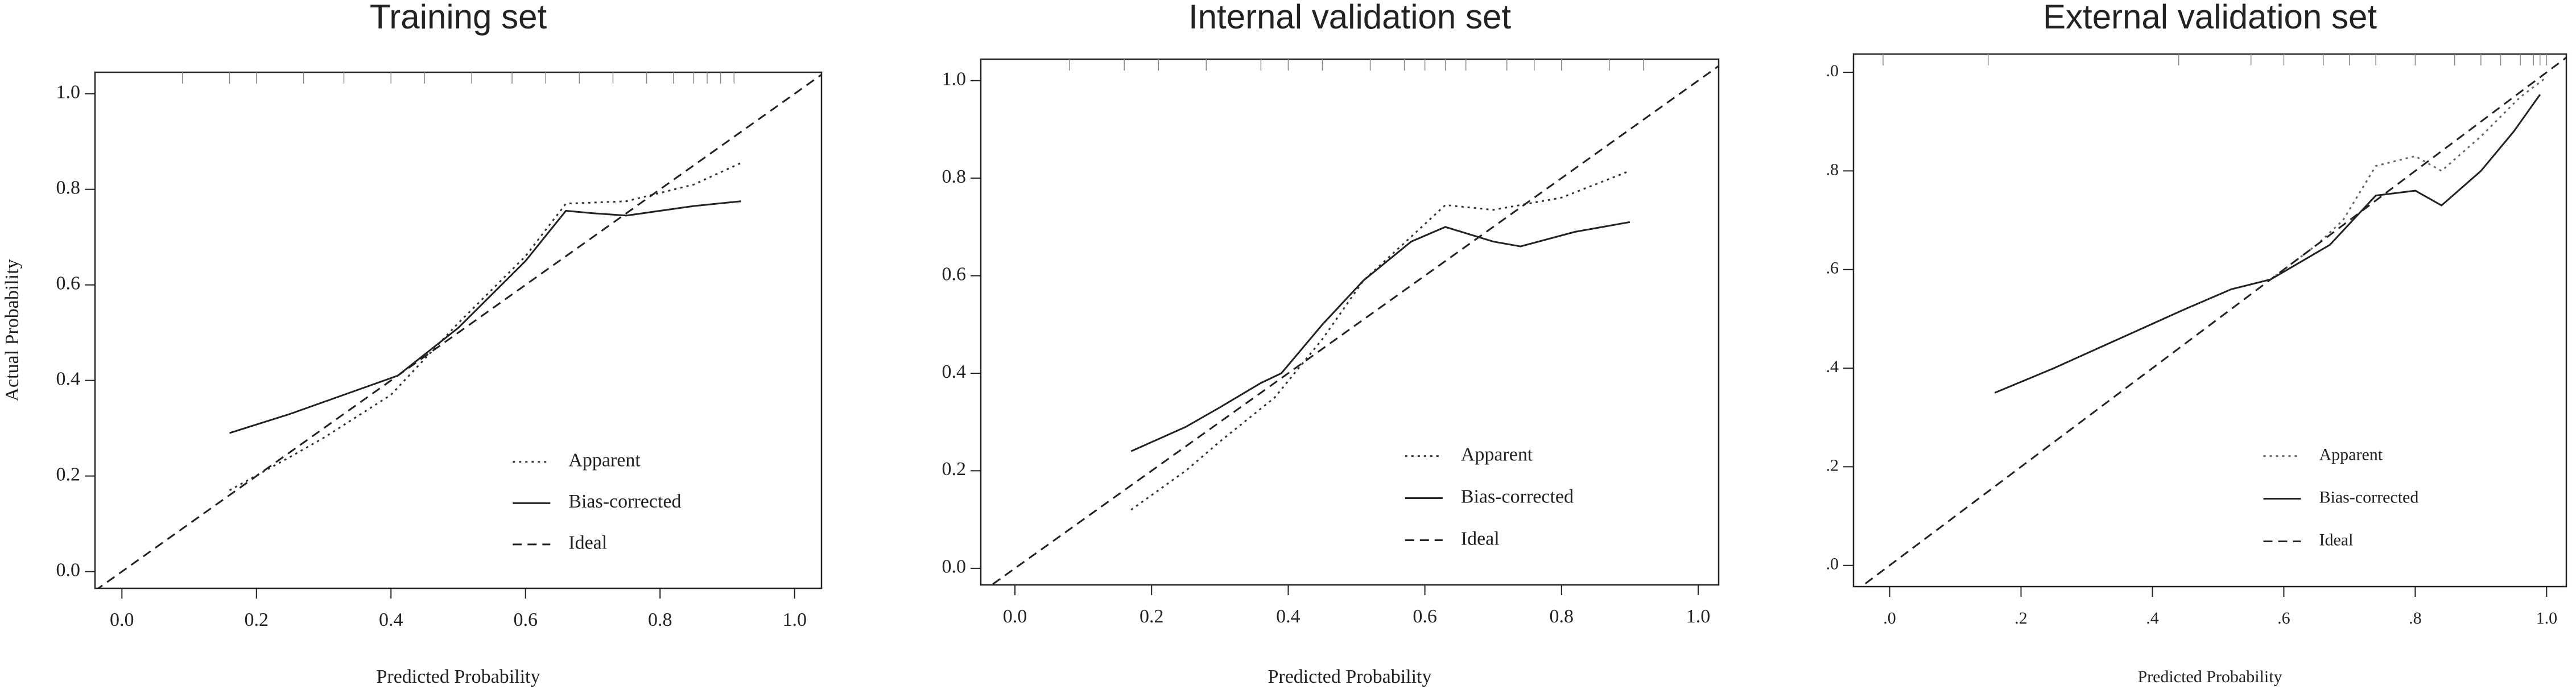 This screenshot has width=2576, height=693. I want to click on y-tick-label: .8, so click(1833, 170).